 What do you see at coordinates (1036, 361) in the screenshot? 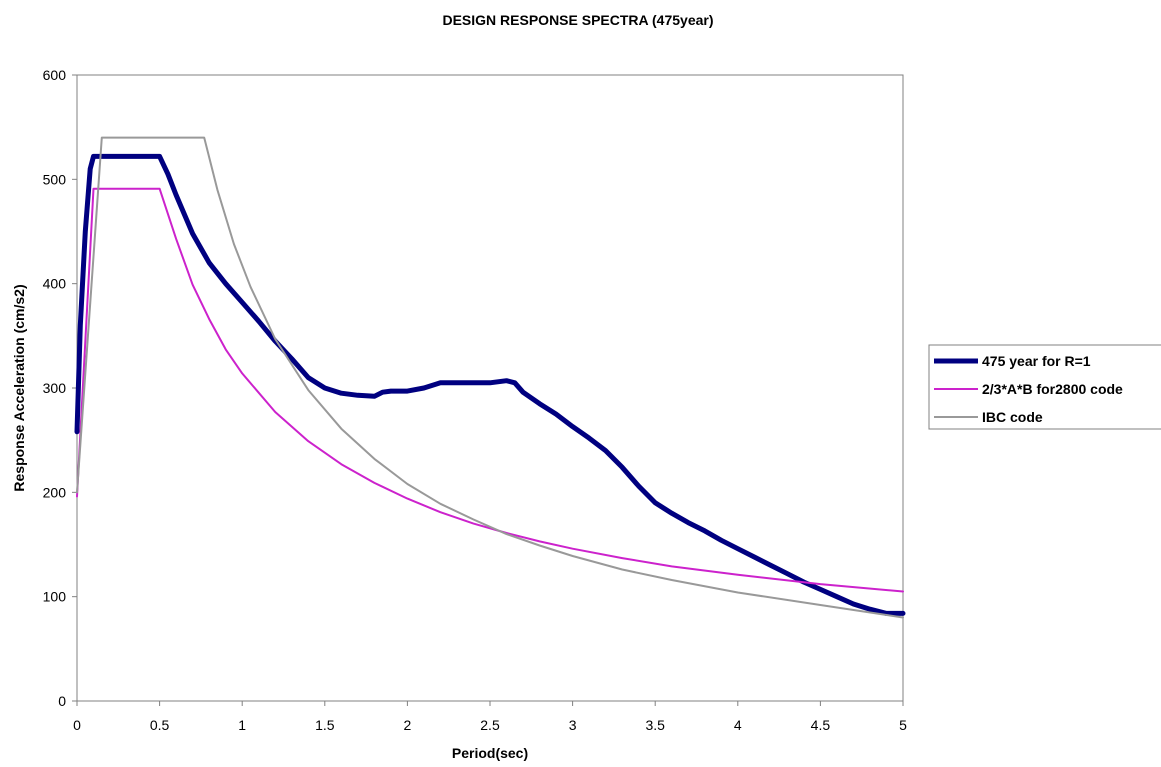
I see `legend-label-475-year: 475 year for R=1` at bounding box center [1036, 361].